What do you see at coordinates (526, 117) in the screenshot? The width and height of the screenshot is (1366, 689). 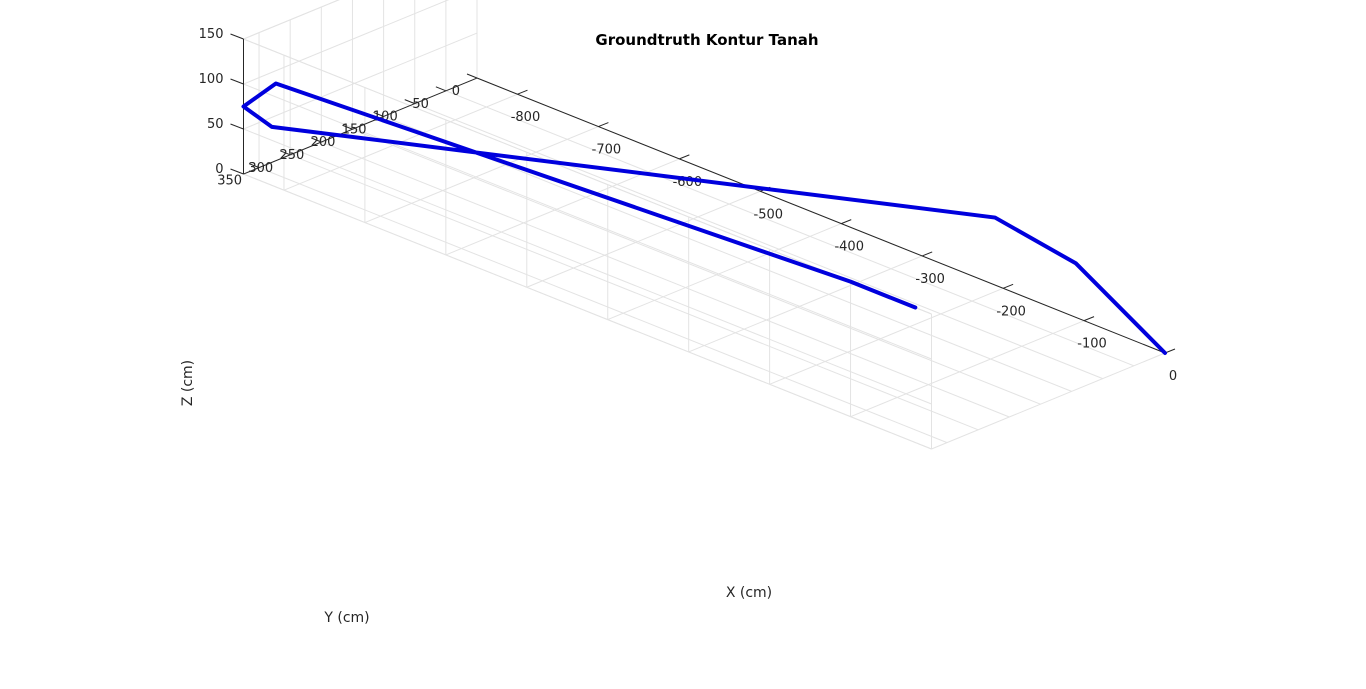 I see `x-tick-label: -800` at bounding box center [526, 117].